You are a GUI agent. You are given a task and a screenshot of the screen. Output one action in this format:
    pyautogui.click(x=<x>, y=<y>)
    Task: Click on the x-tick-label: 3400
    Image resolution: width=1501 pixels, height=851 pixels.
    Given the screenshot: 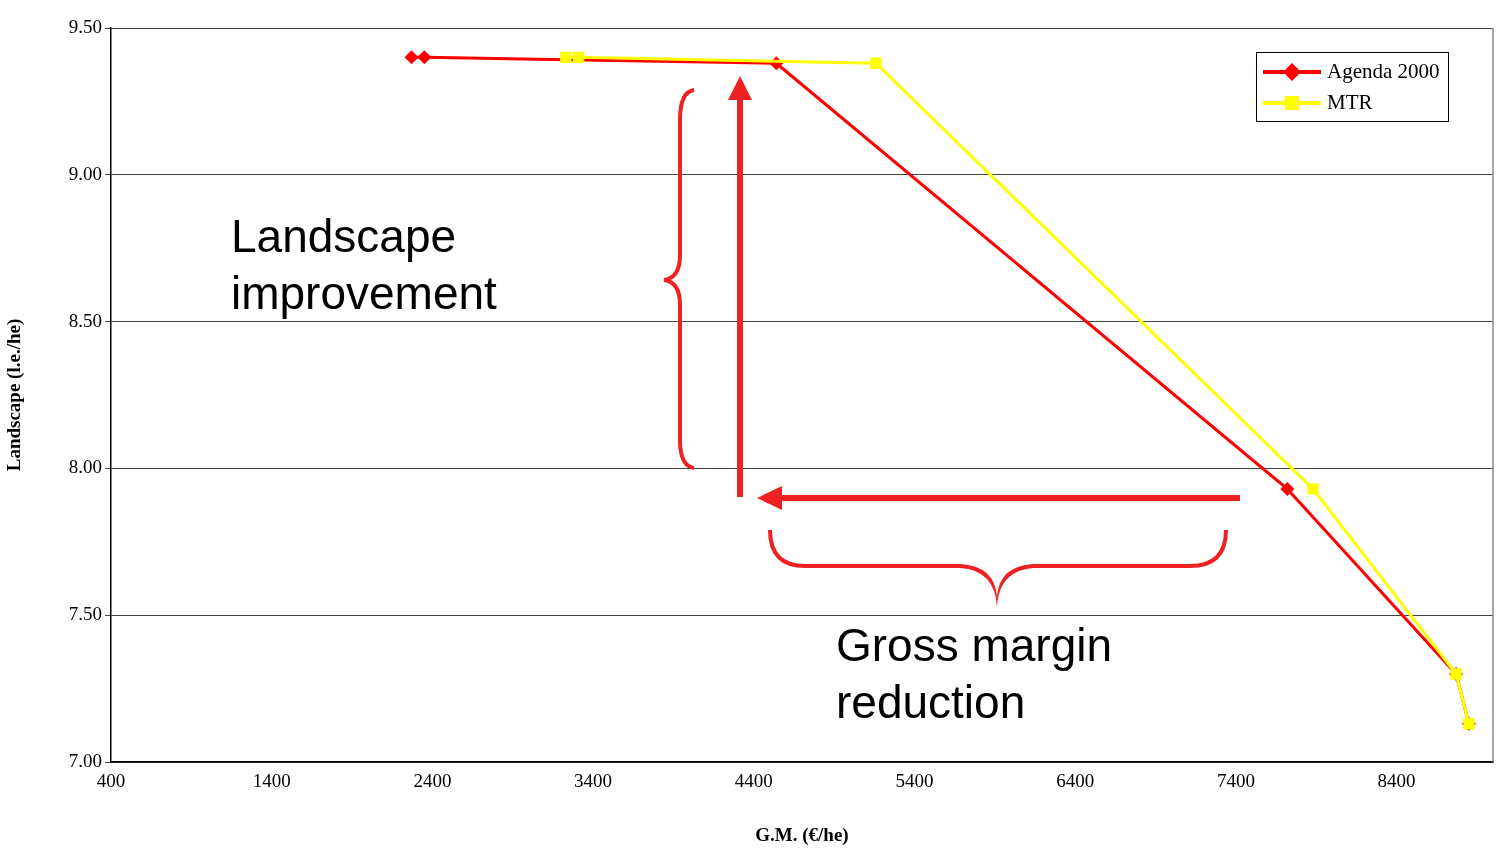 What is the action you would take?
    pyautogui.click(x=593, y=781)
    